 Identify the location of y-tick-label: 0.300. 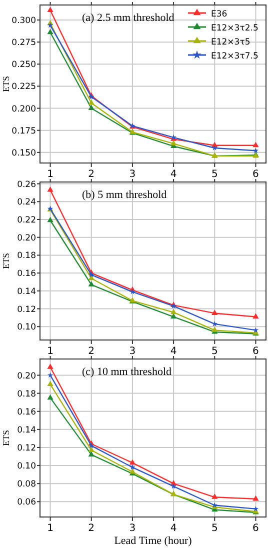
(24, 21).